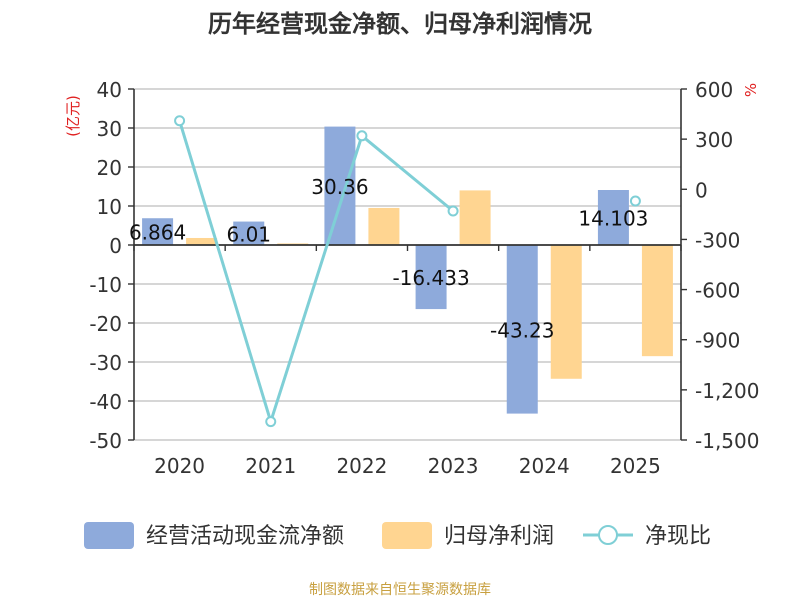 The width and height of the screenshot is (800, 604). What do you see at coordinates (717, 240) in the screenshot?
I see `right-tick-label: -300` at bounding box center [717, 240].